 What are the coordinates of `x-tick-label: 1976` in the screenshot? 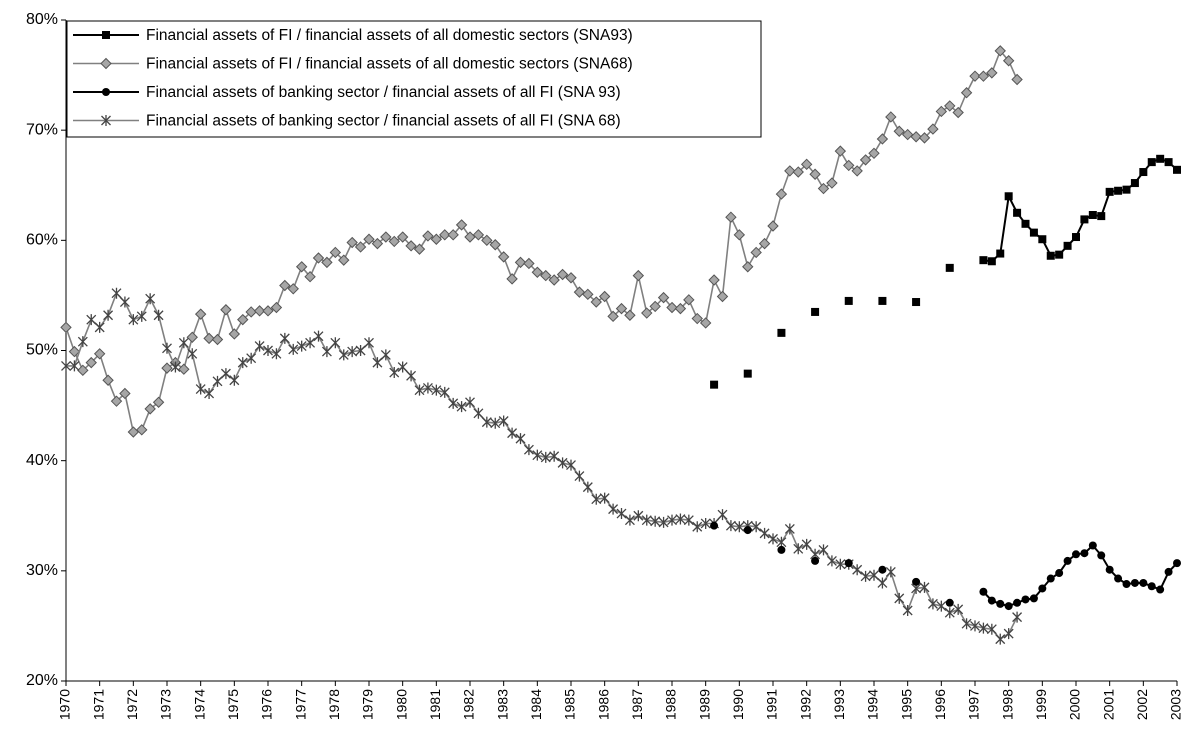 It's located at (267, 704).